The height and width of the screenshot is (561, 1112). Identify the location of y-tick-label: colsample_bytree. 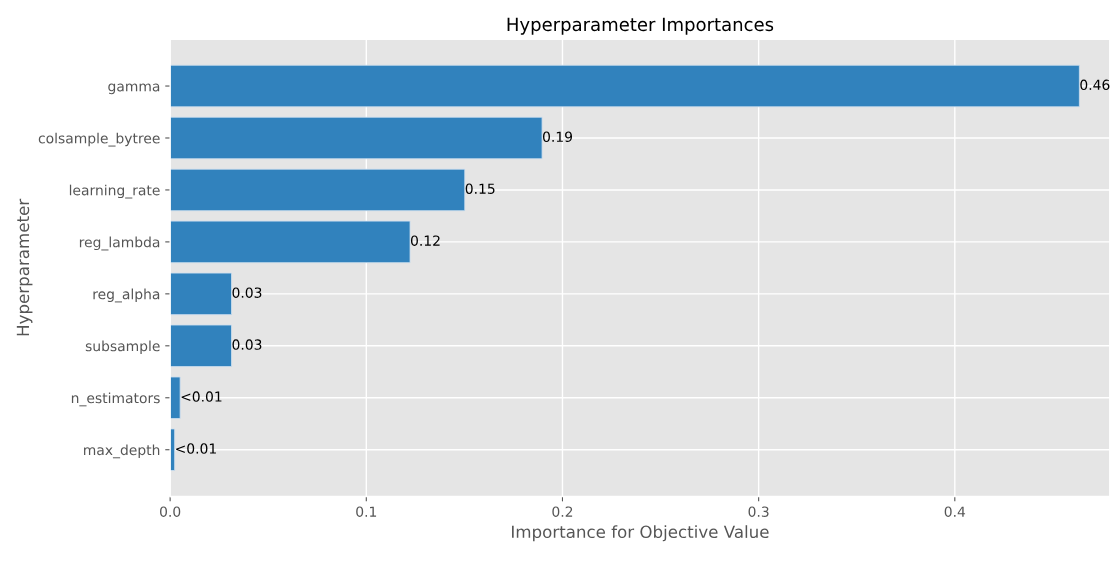
(99, 139).